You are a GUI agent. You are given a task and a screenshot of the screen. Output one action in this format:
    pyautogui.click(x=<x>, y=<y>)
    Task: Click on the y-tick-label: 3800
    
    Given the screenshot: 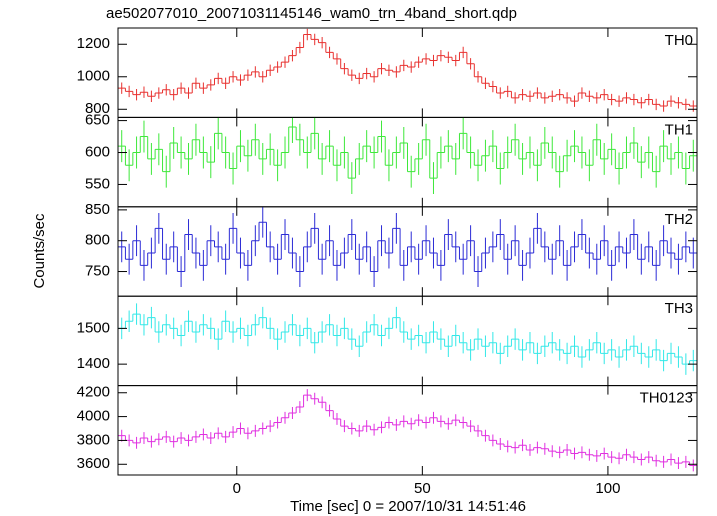 What is the action you would take?
    pyautogui.click(x=93, y=439)
    